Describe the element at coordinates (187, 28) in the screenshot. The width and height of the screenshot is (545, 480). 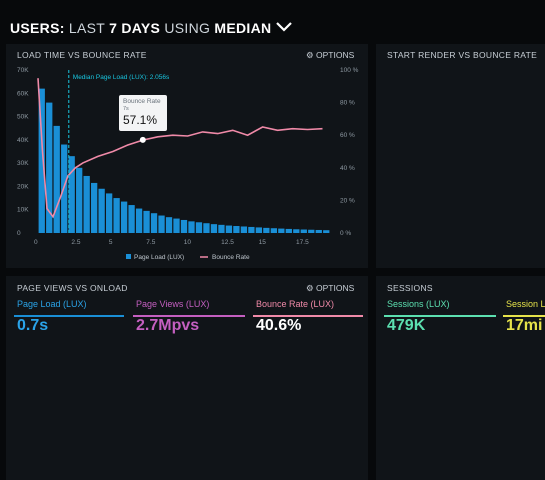
I see `header-using: USING` at that location.